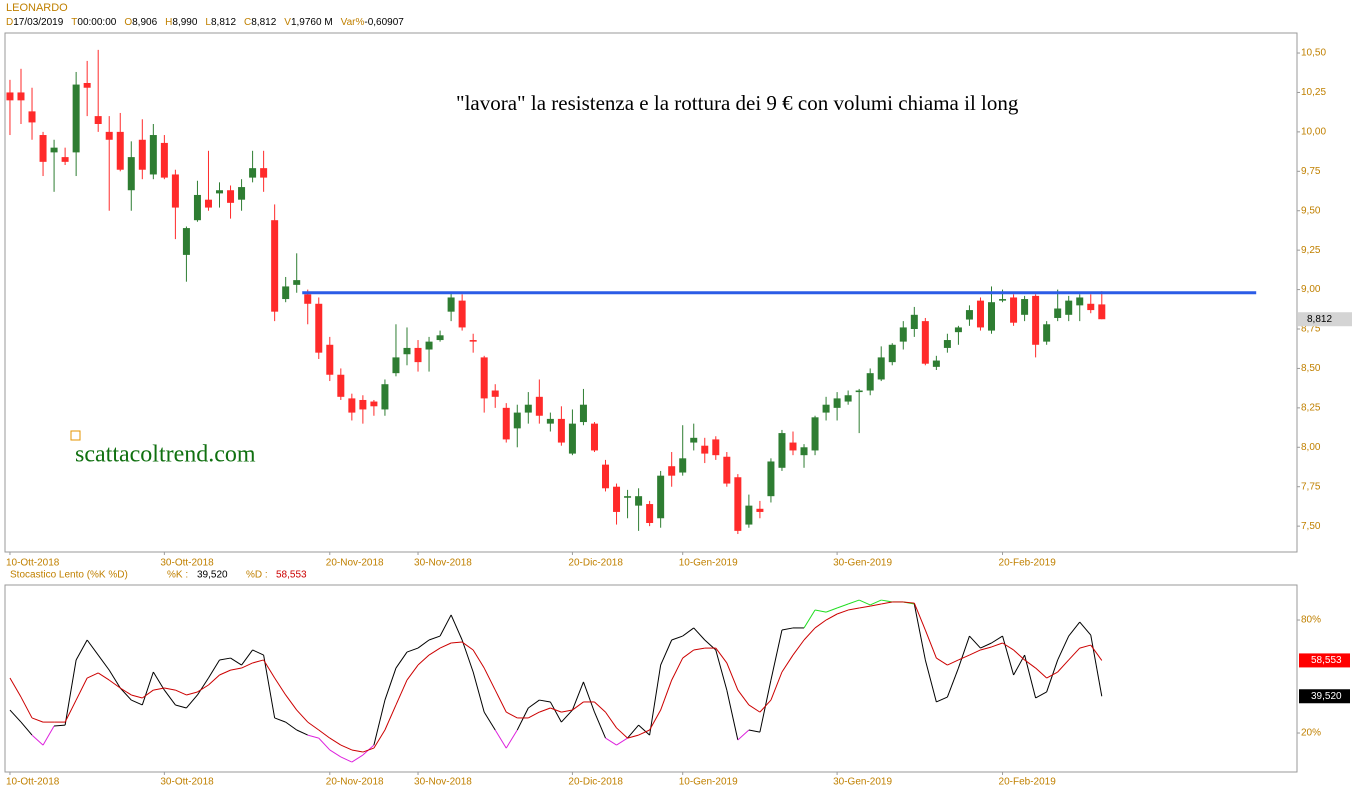  What do you see at coordinates (708, 563) in the screenshot?
I see `x-tick-label: 10-Gen-2019` at bounding box center [708, 563].